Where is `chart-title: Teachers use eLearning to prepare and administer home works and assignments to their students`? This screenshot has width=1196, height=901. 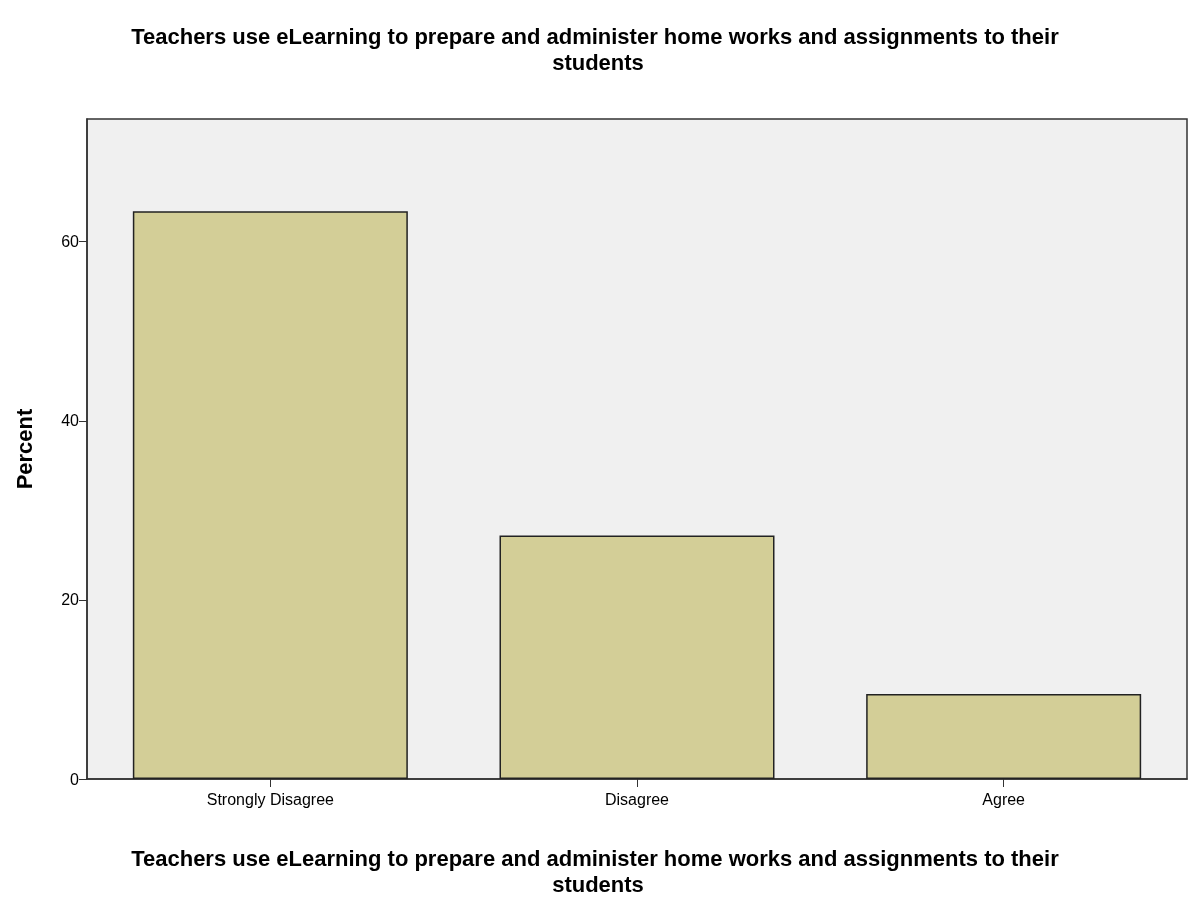 chart-title: Teachers use eLearning to prepare and administer home works and assignments to their students is located at coordinates (598, 49).